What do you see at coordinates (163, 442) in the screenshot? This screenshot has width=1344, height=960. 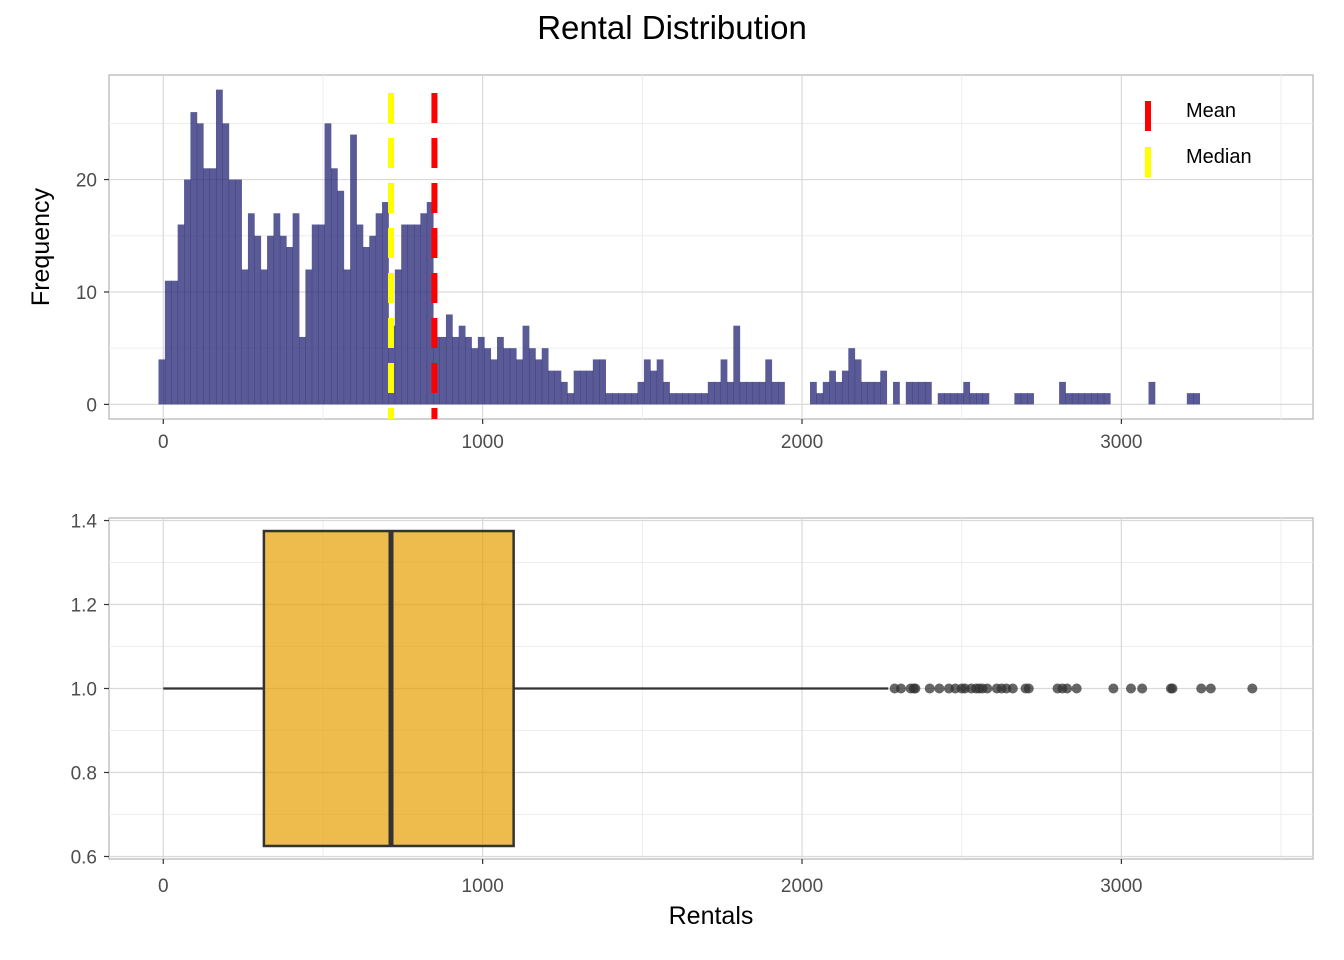 I see `histogram-x-tick-label: 0` at bounding box center [163, 442].